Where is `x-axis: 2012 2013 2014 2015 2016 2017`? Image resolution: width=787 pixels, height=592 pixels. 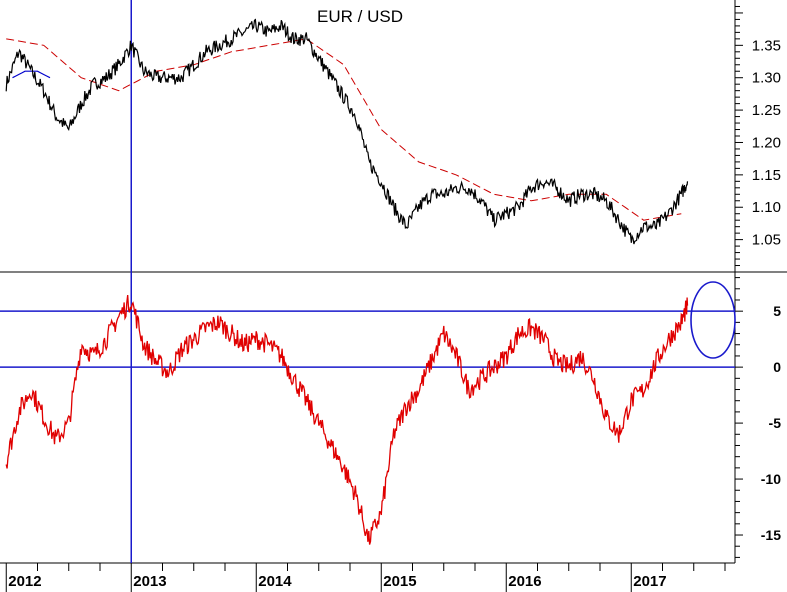 x-axis: 2012 2013 2014 2015 2016 2017 is located at coordinates (365, 577).